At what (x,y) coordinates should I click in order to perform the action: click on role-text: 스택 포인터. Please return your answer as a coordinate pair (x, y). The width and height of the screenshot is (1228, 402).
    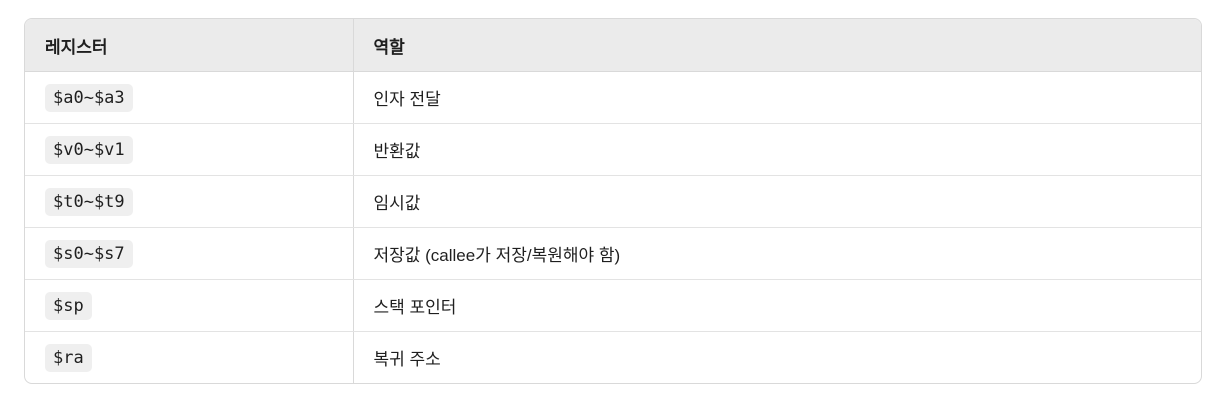
    Looking at the image, I should click on (415, 307).